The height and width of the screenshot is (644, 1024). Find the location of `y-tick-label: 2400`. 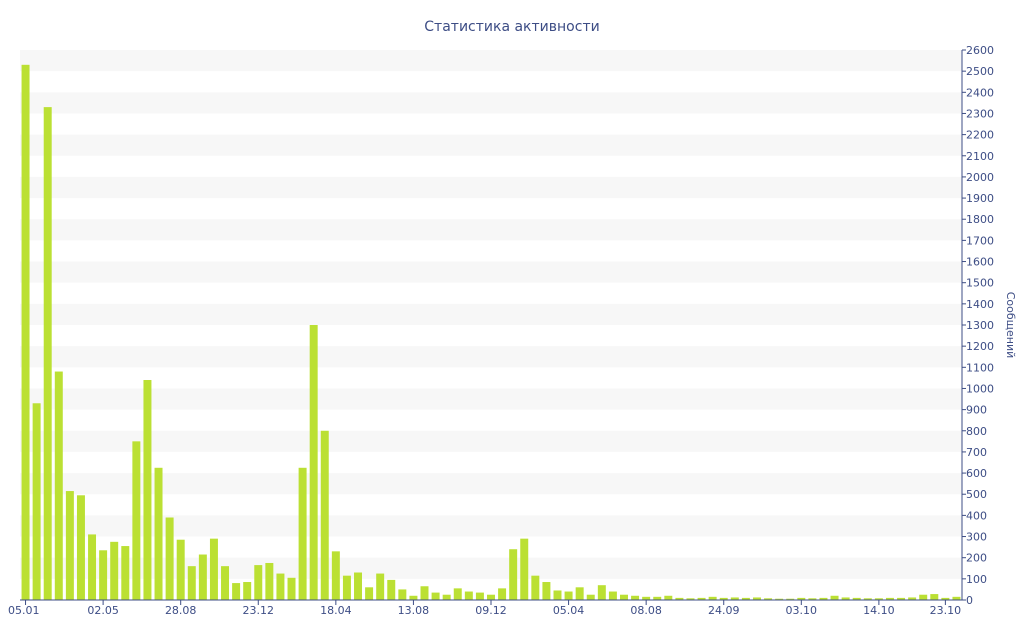

y-tick-label: 2400 is located at coordinates (980, 92).